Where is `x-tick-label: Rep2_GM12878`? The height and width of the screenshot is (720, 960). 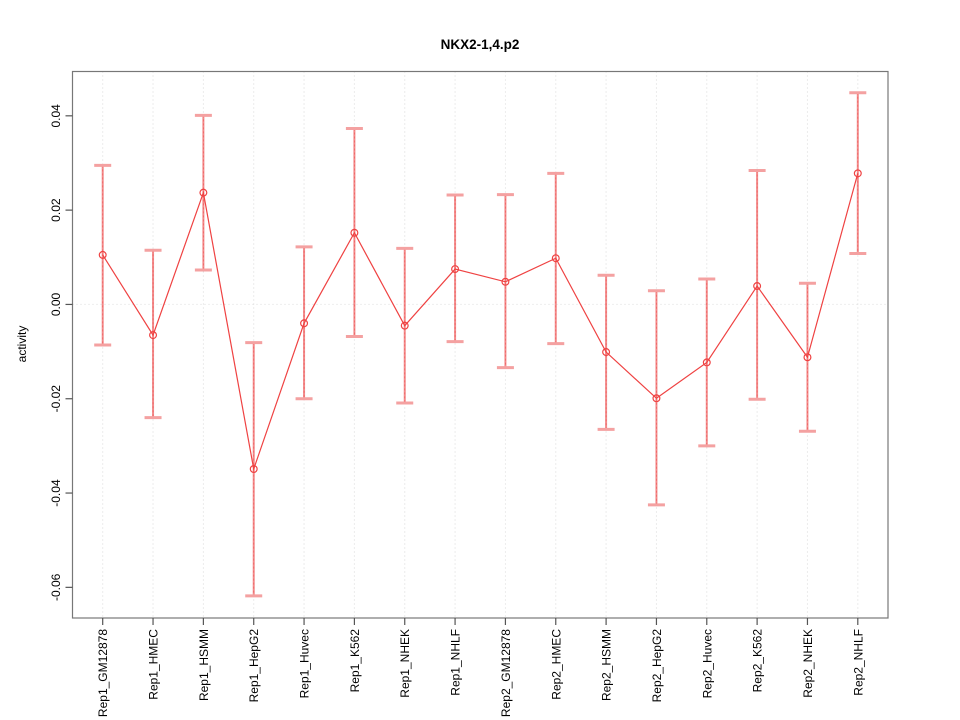
x-tick-label: Rep2_GM12878 is located at coordinates (506, 673).